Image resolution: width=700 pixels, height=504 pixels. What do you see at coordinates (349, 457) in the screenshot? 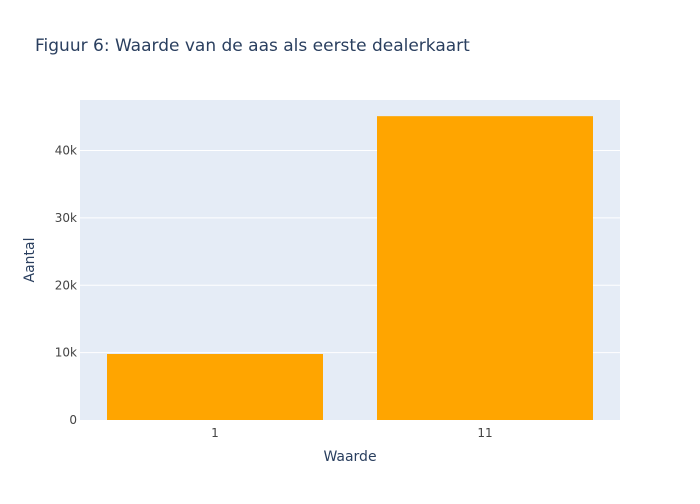
I see `x-axis-label: Waarde` at bounding box center [349, 457].